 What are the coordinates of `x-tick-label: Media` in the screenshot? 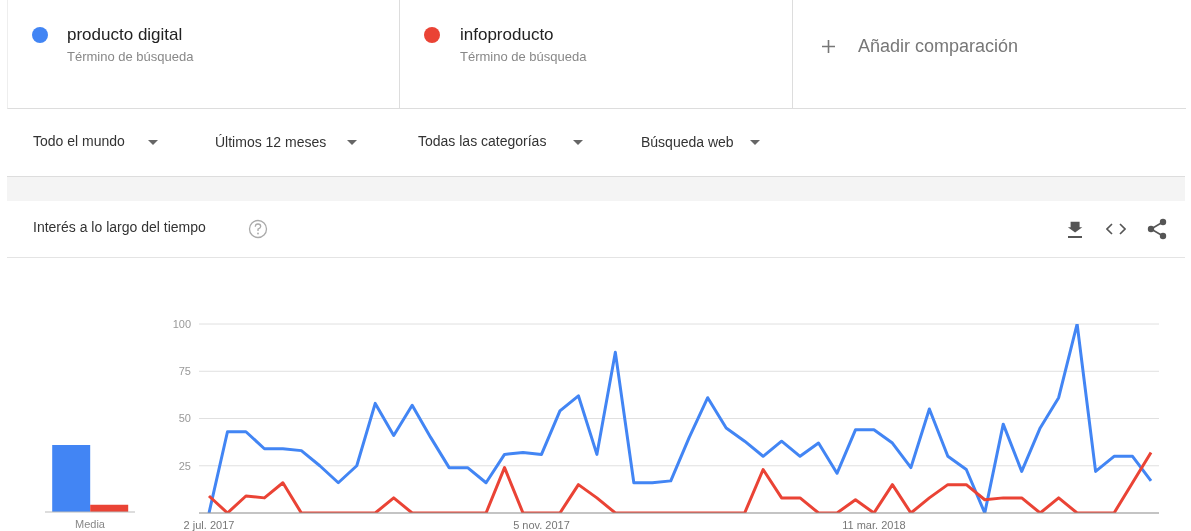 It's located at (90, 523).